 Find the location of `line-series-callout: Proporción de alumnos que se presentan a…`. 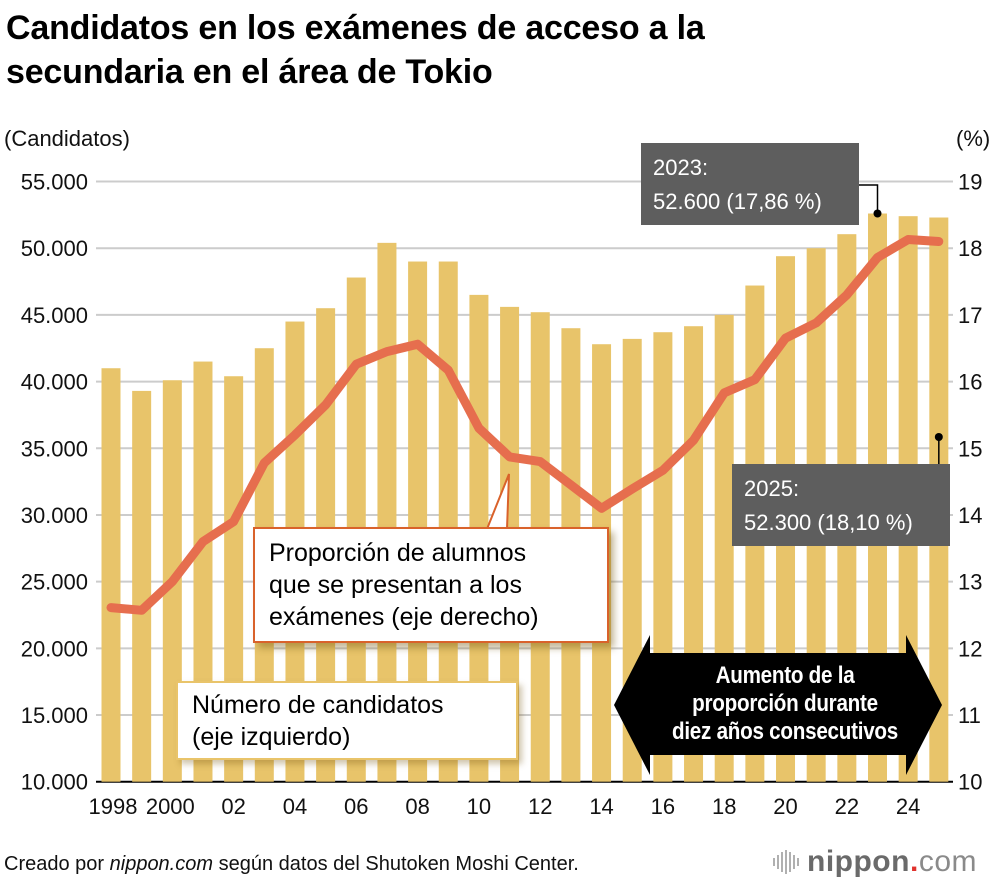

line-series-callout: Proporción de alumnos que se presentan a… is located at coordinates (431, 585).